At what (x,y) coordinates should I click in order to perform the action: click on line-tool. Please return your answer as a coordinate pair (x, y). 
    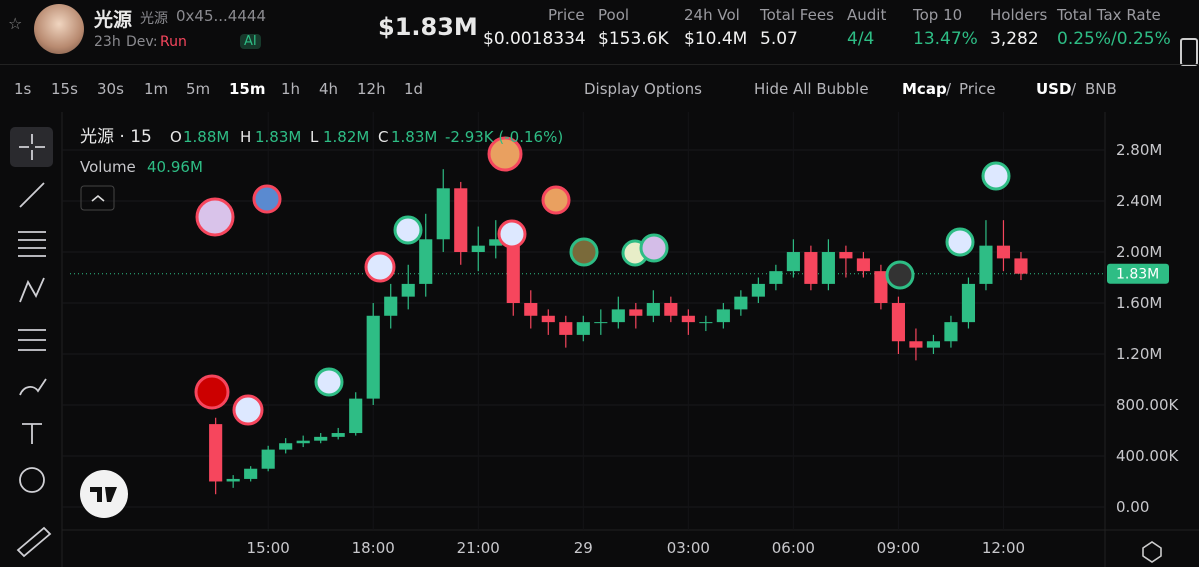
    Looking at the image, I should click on (32, 195).